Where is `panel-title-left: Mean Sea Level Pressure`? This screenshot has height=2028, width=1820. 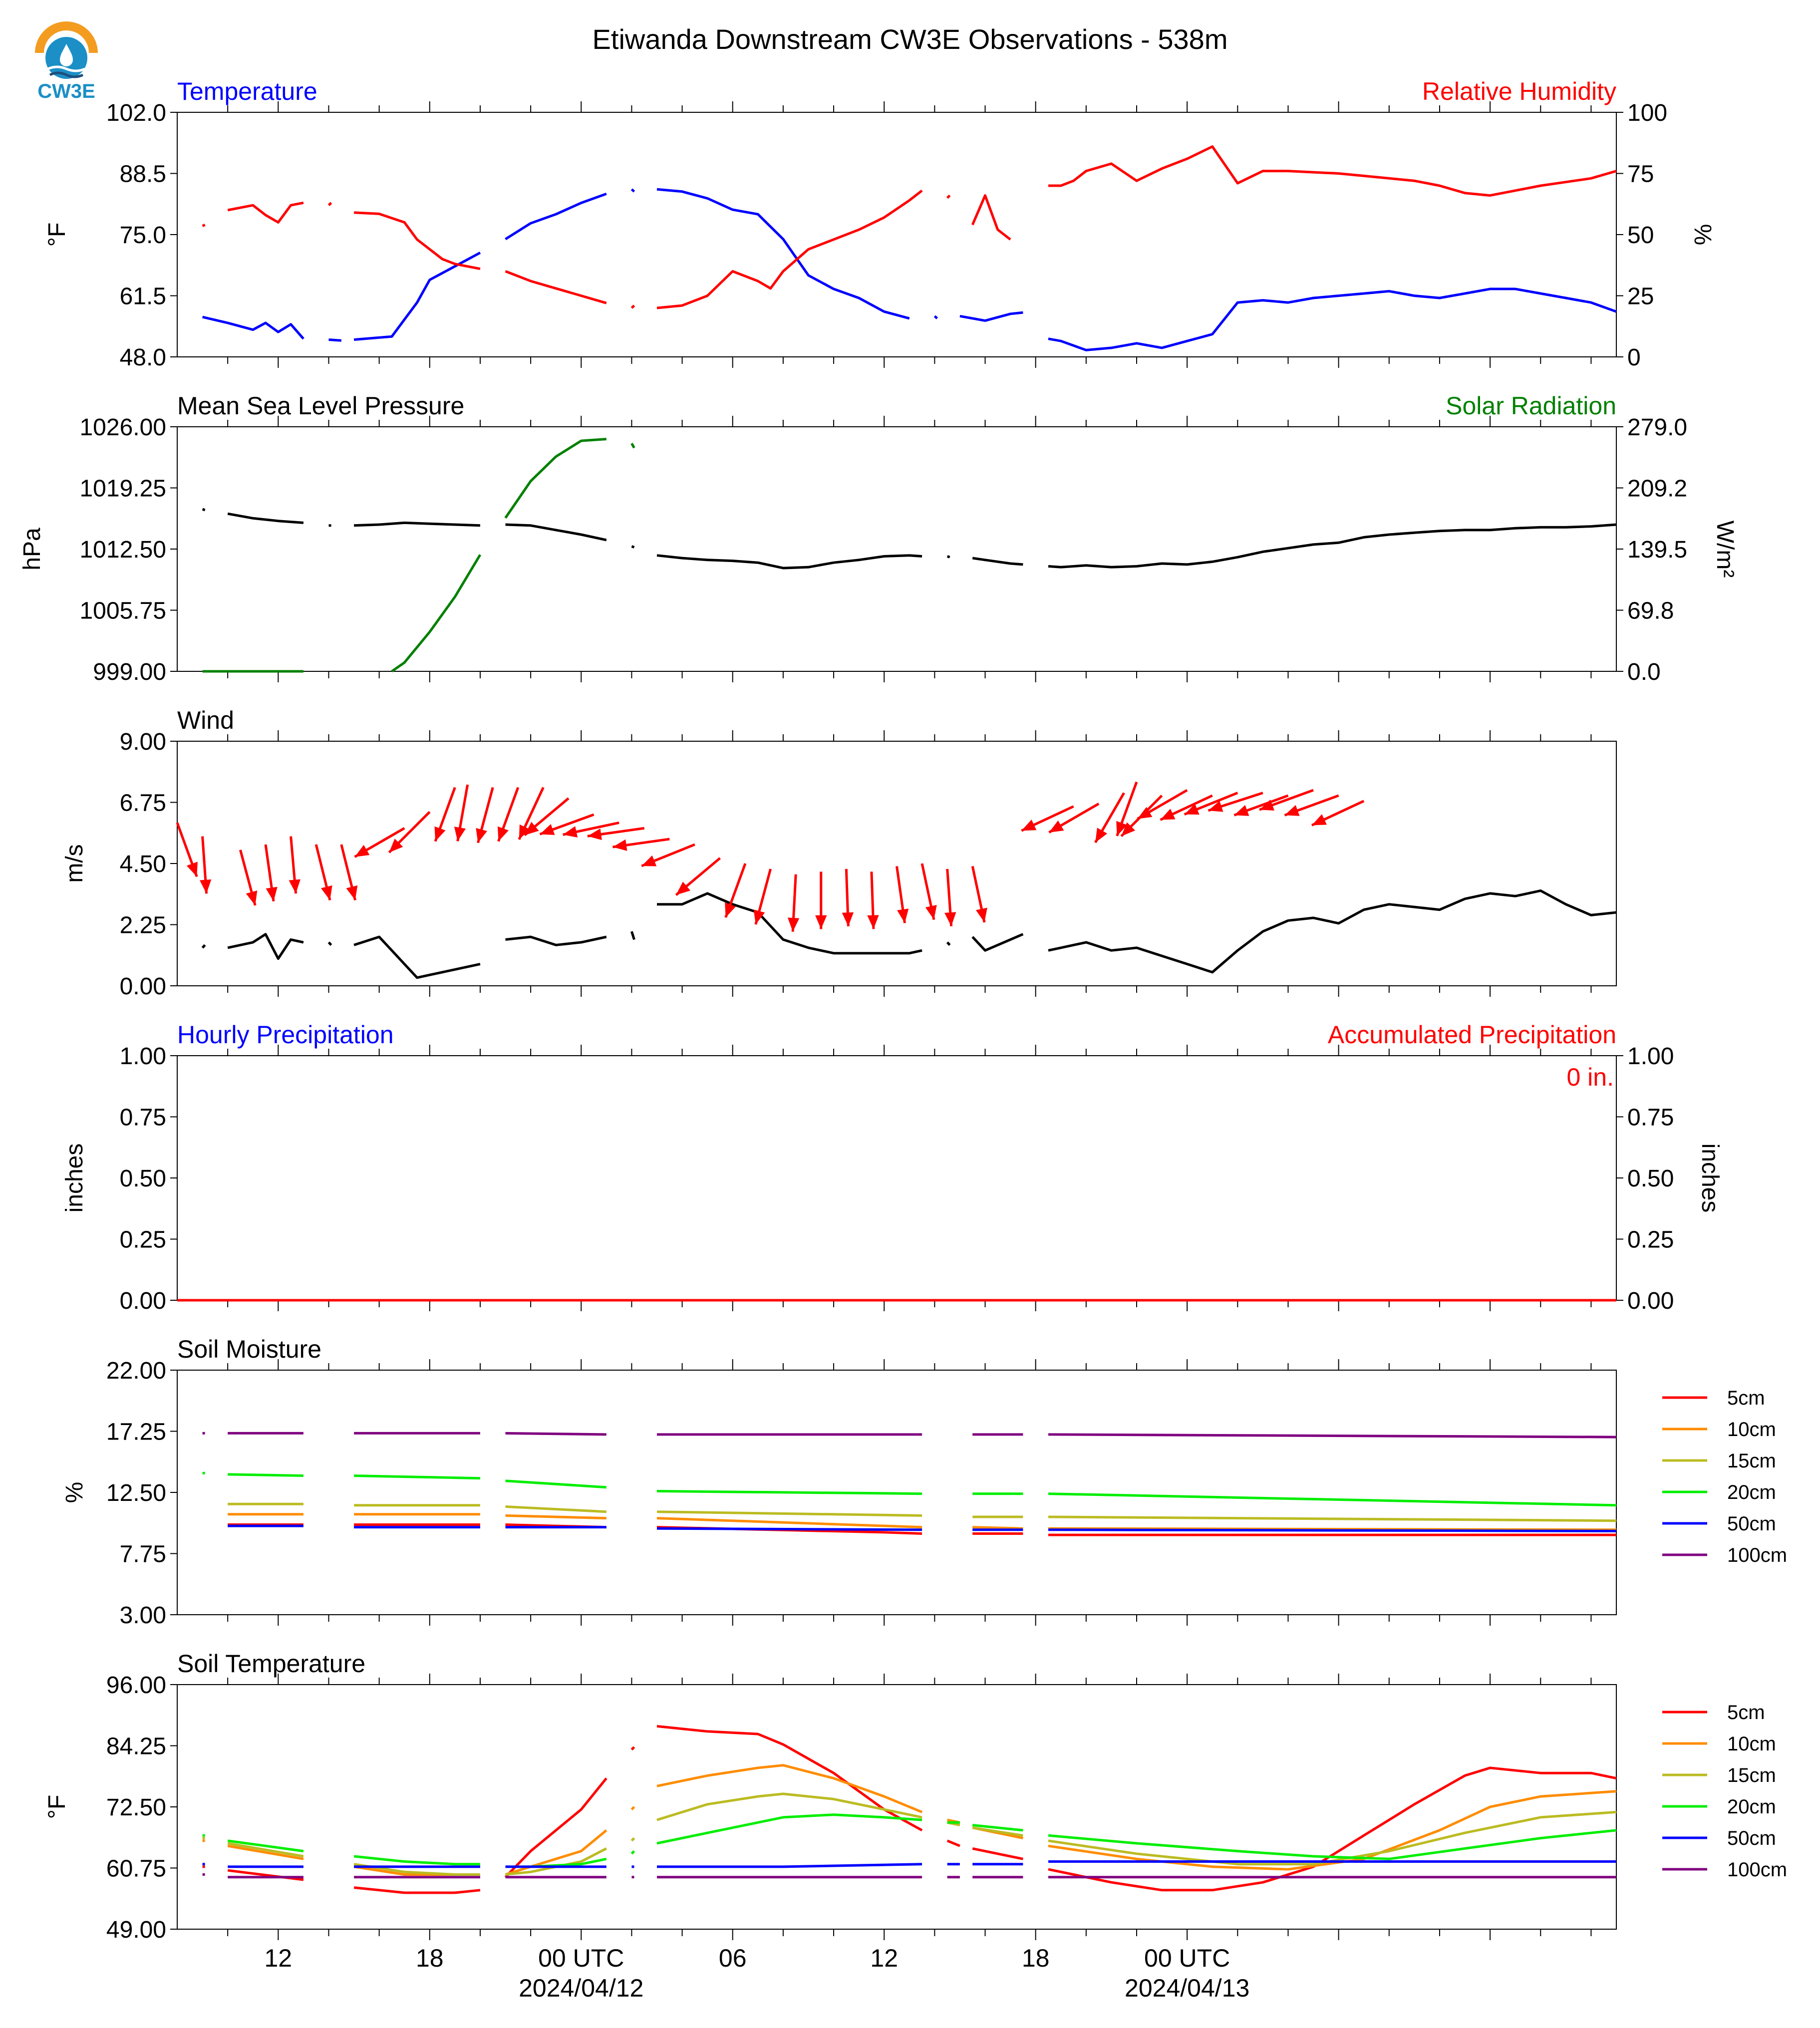 panel-title-left: Mean Sea Level Pressure is located at coordinates (320, 406).